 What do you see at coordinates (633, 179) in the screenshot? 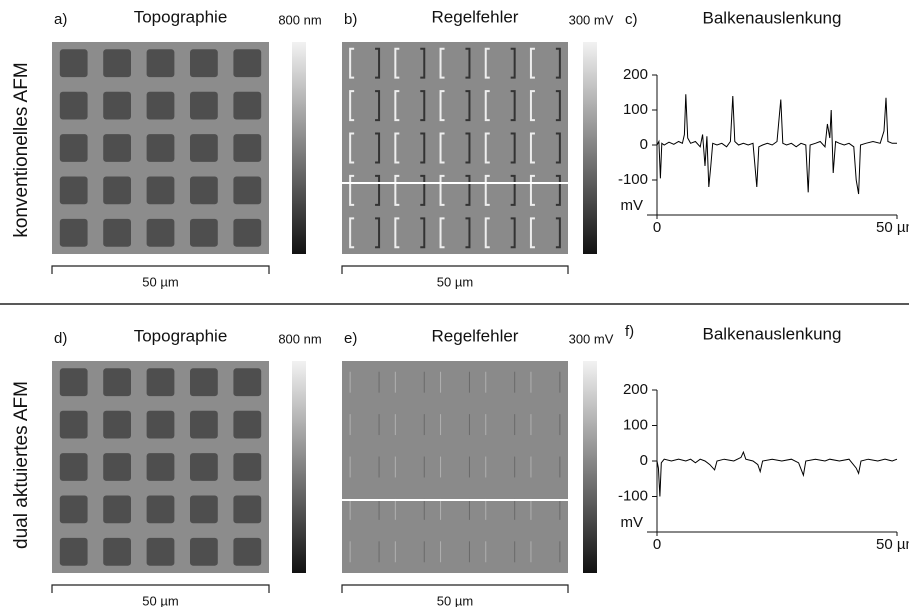
I see `y-tick-label: -100` at bounding box center [633, 179].